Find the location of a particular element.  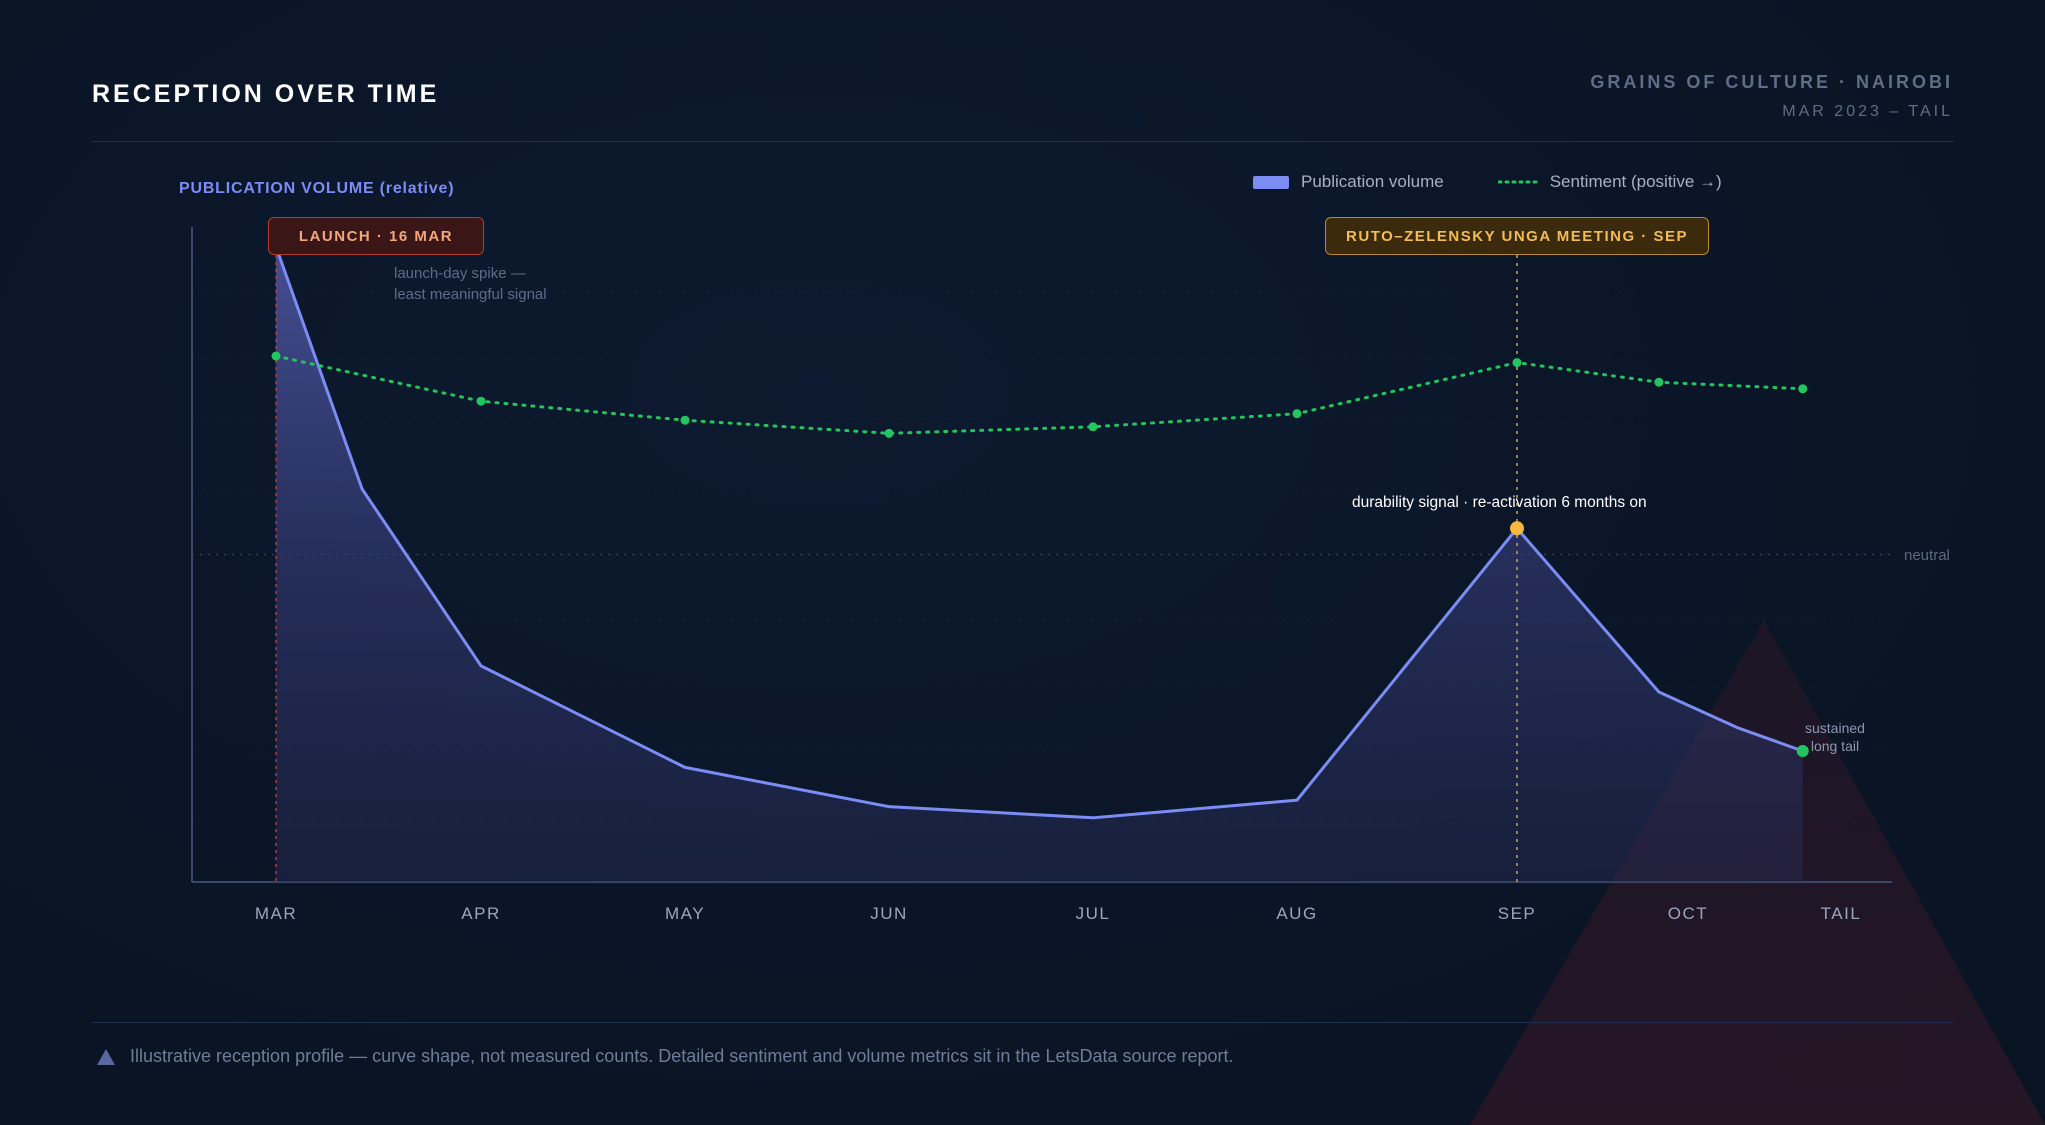

legend-volume-label: Publication volume is located at coordinates (1372, 181).